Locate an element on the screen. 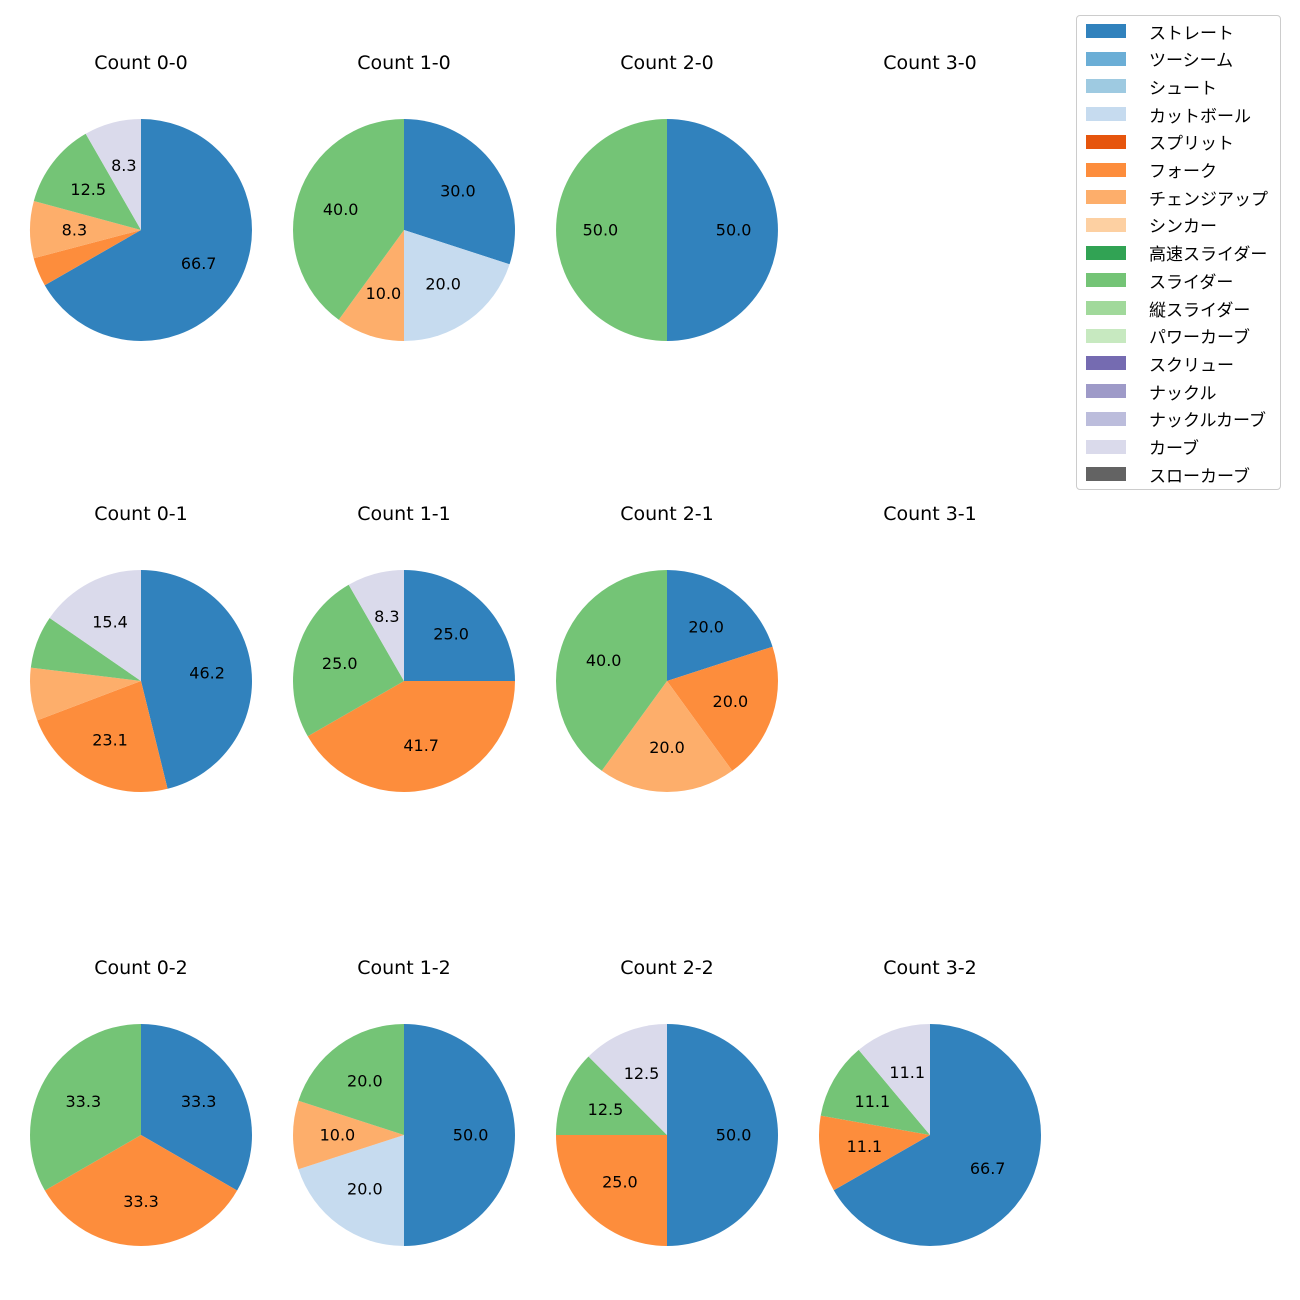 This screenshot has height=1300, width=1300. pie-count-1-0: Count 1-0 30.0 20.0 10.0 40.0 is located at coordinates (404, 196).